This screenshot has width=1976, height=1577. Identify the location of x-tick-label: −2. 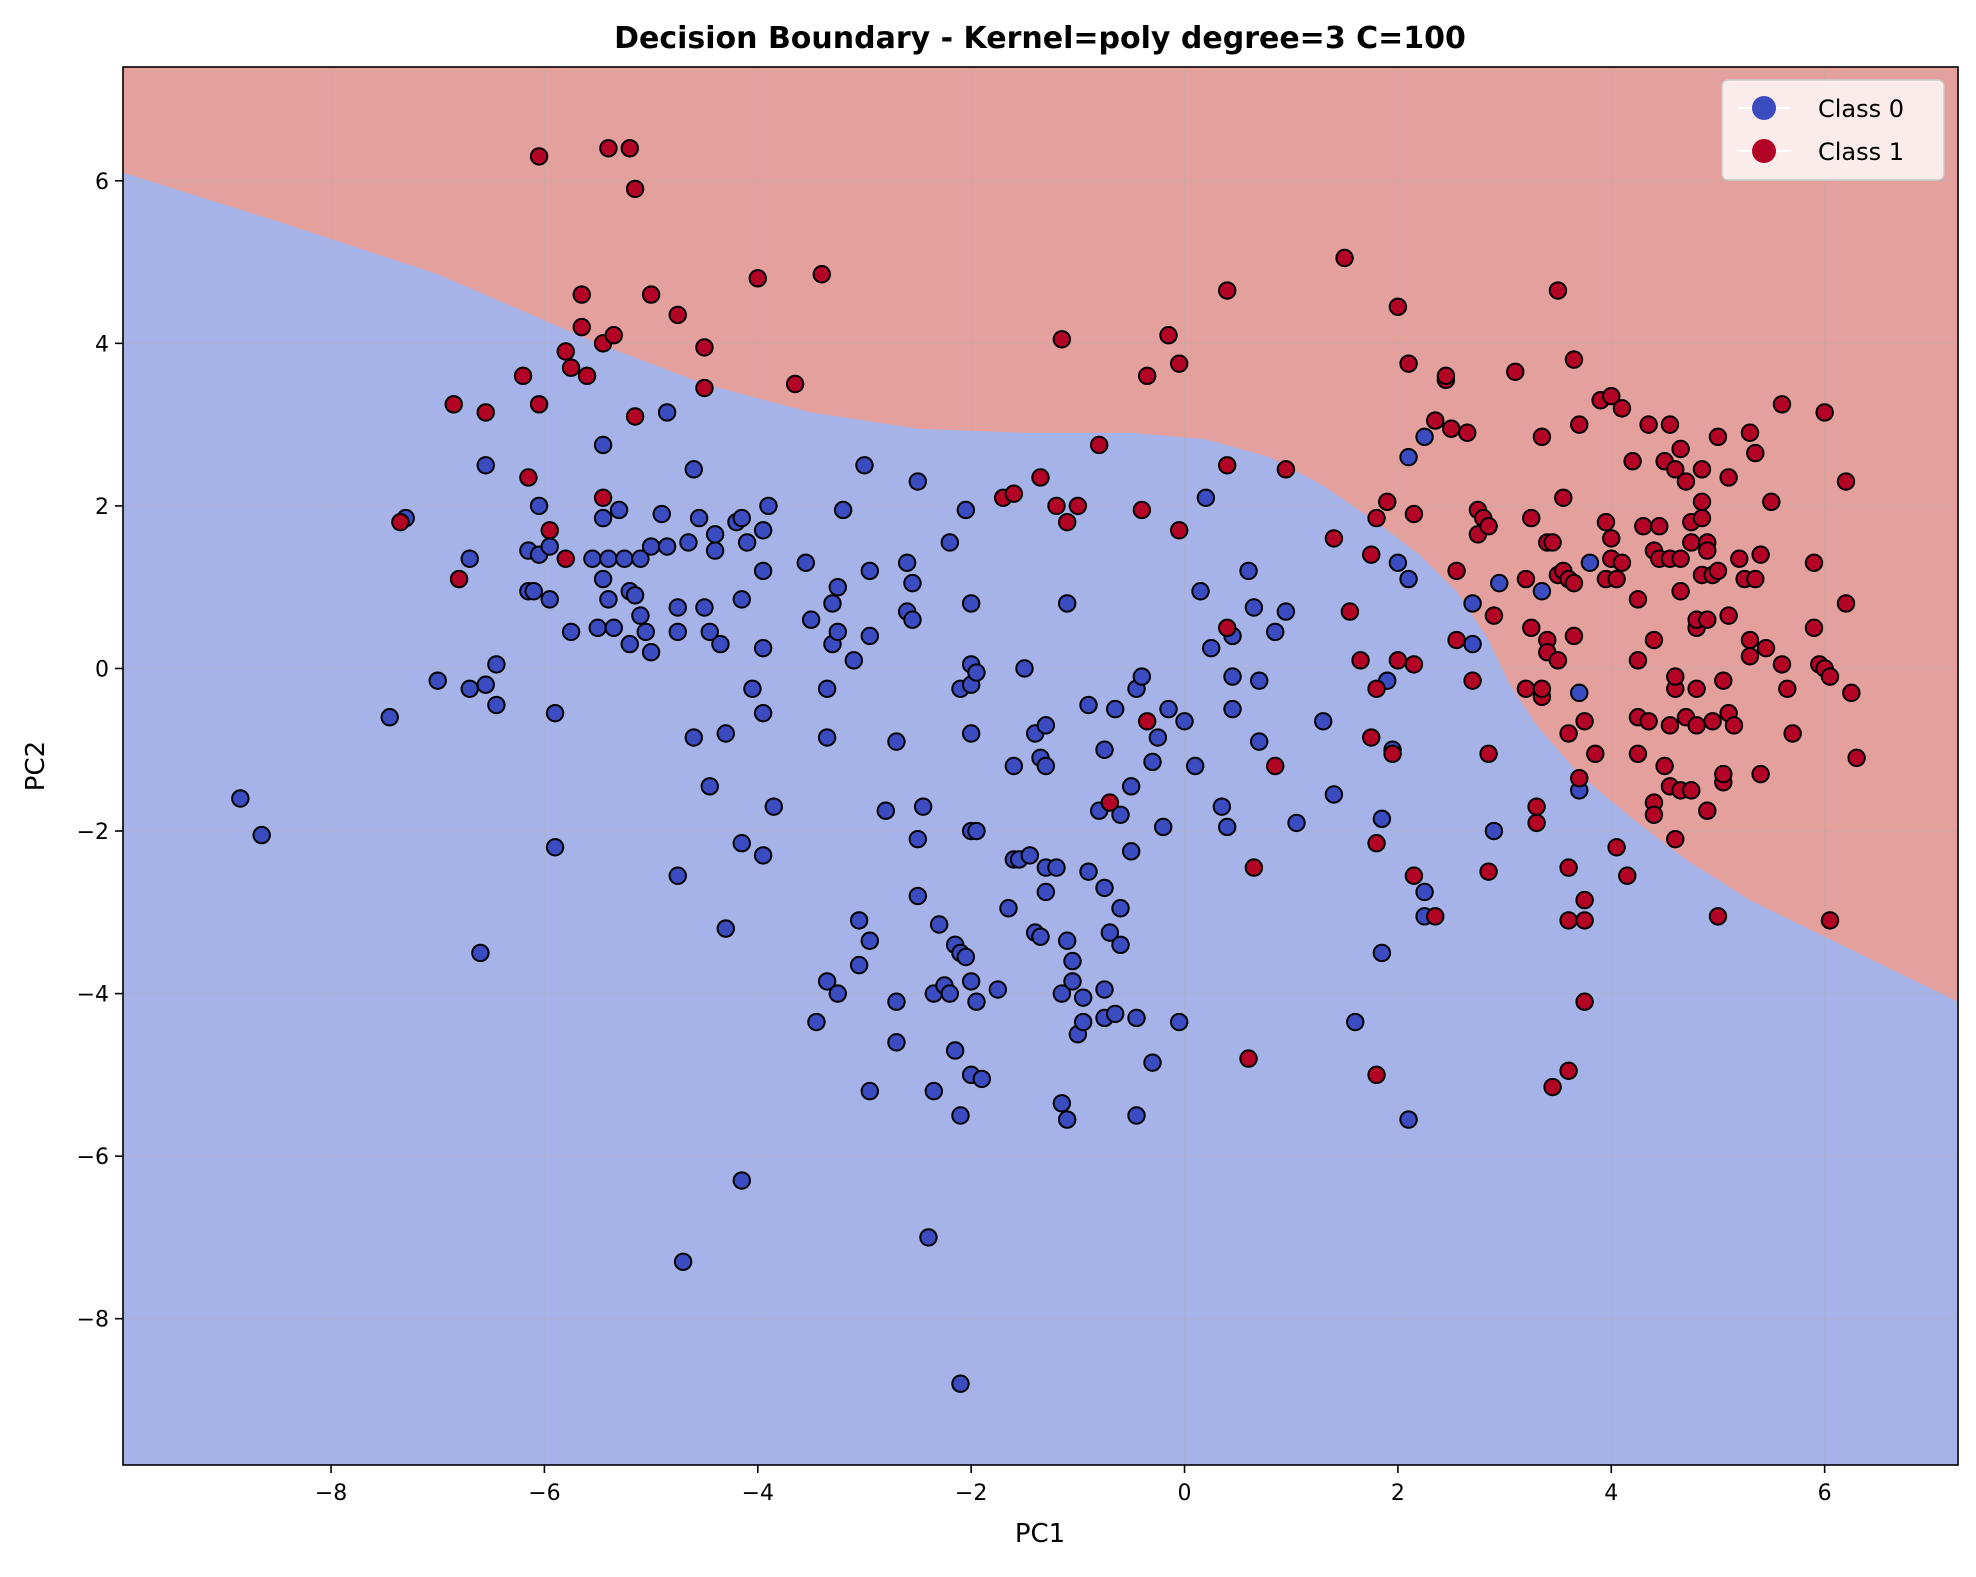
(971, 1493).